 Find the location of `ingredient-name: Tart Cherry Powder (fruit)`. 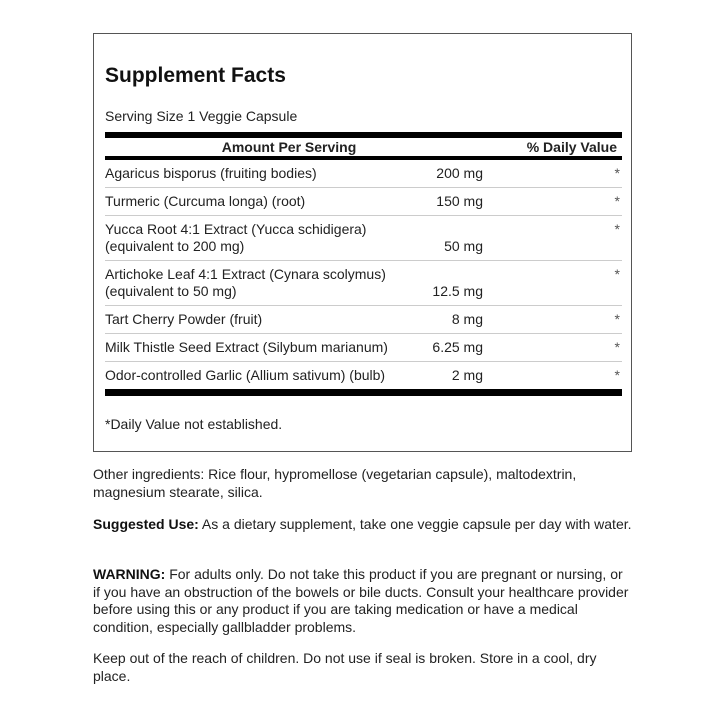

ingredient-name: Tart Cherry Powder (fruit) is located at coordinates (184, 319).